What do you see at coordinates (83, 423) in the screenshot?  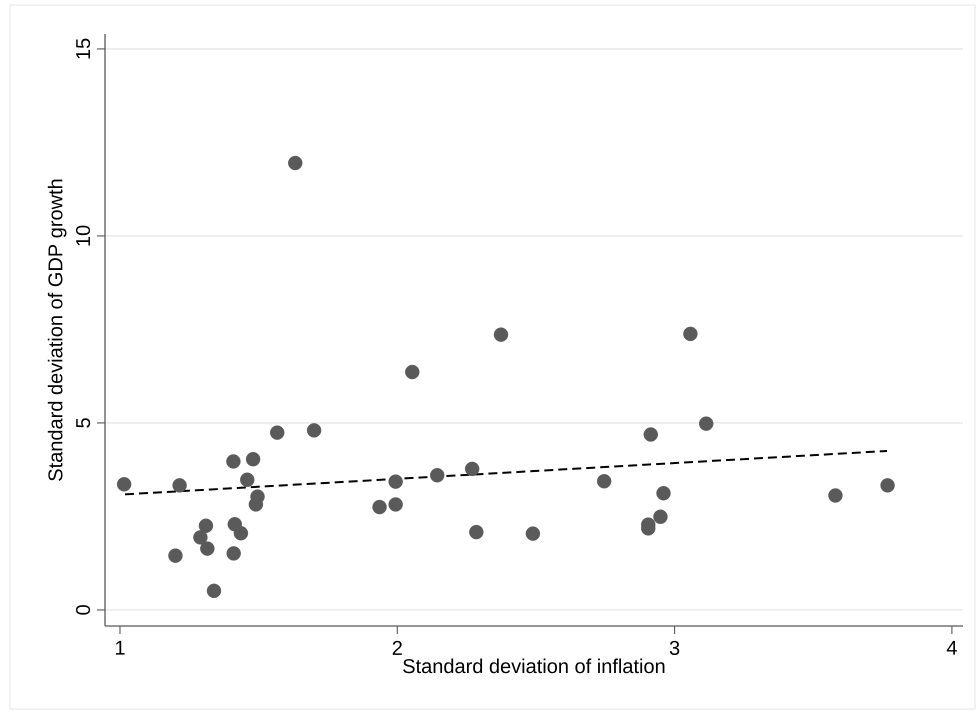 I see `y-tick-label: 5` at bounding box center [83, 423].